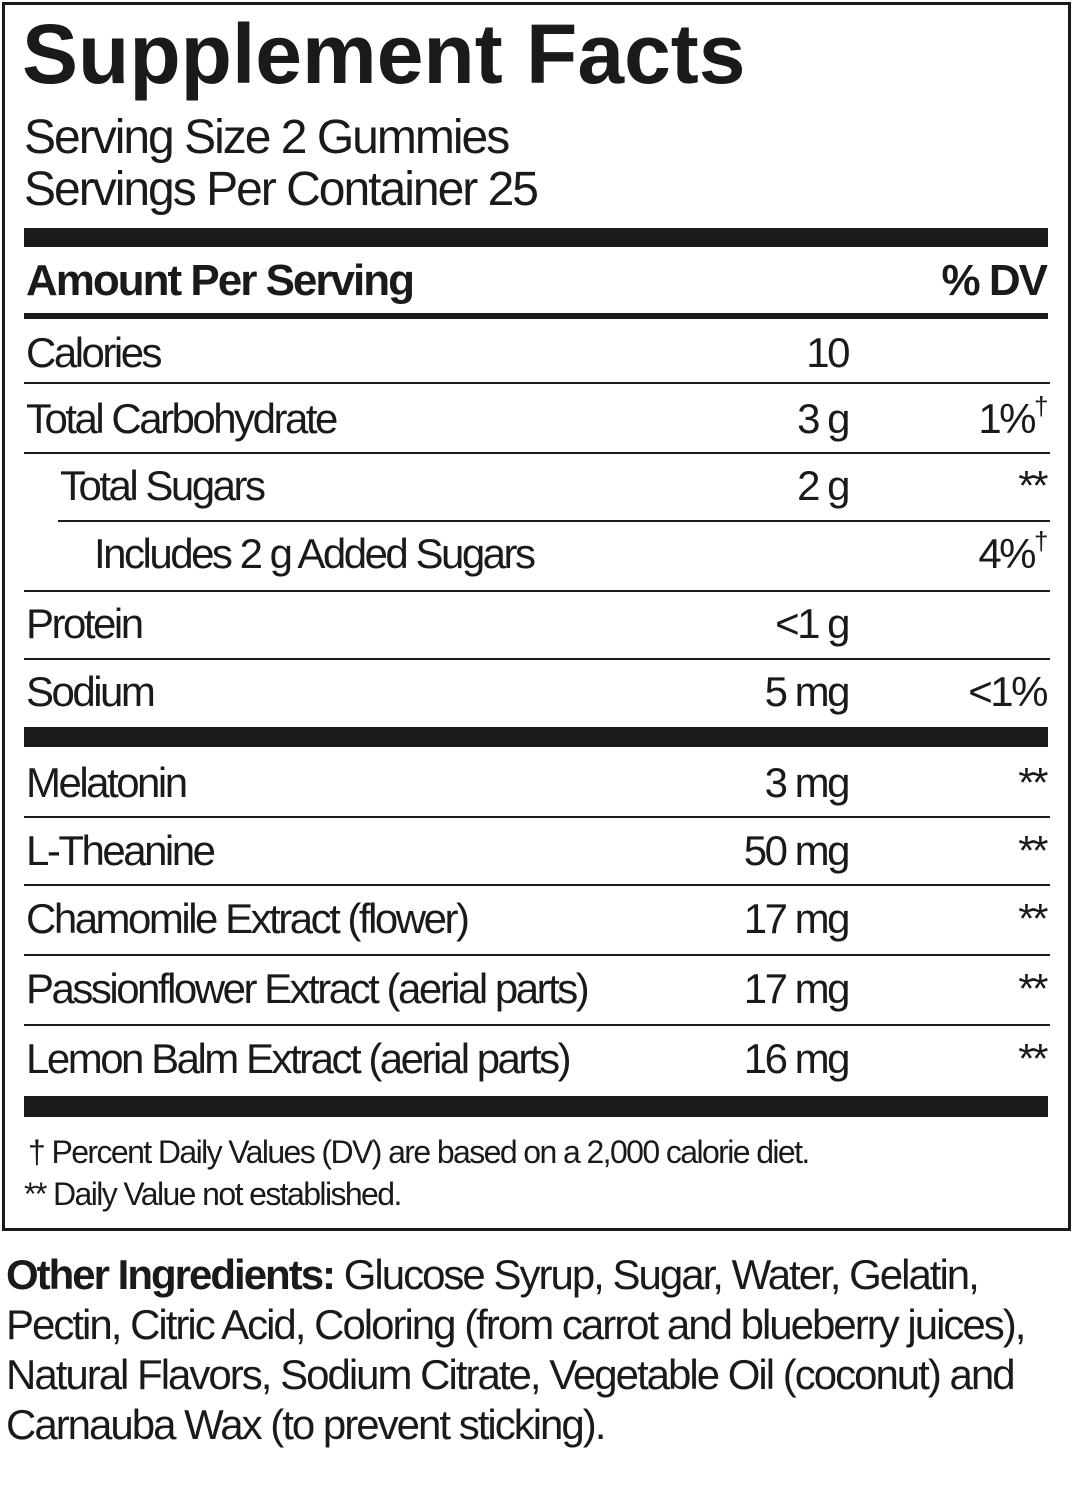 The image size is (1074, 1500). What do you see at coordinates (107, 782) in the screenshot?
I see `nutrient-name: Melatonin` at bounding box center [107, 782].